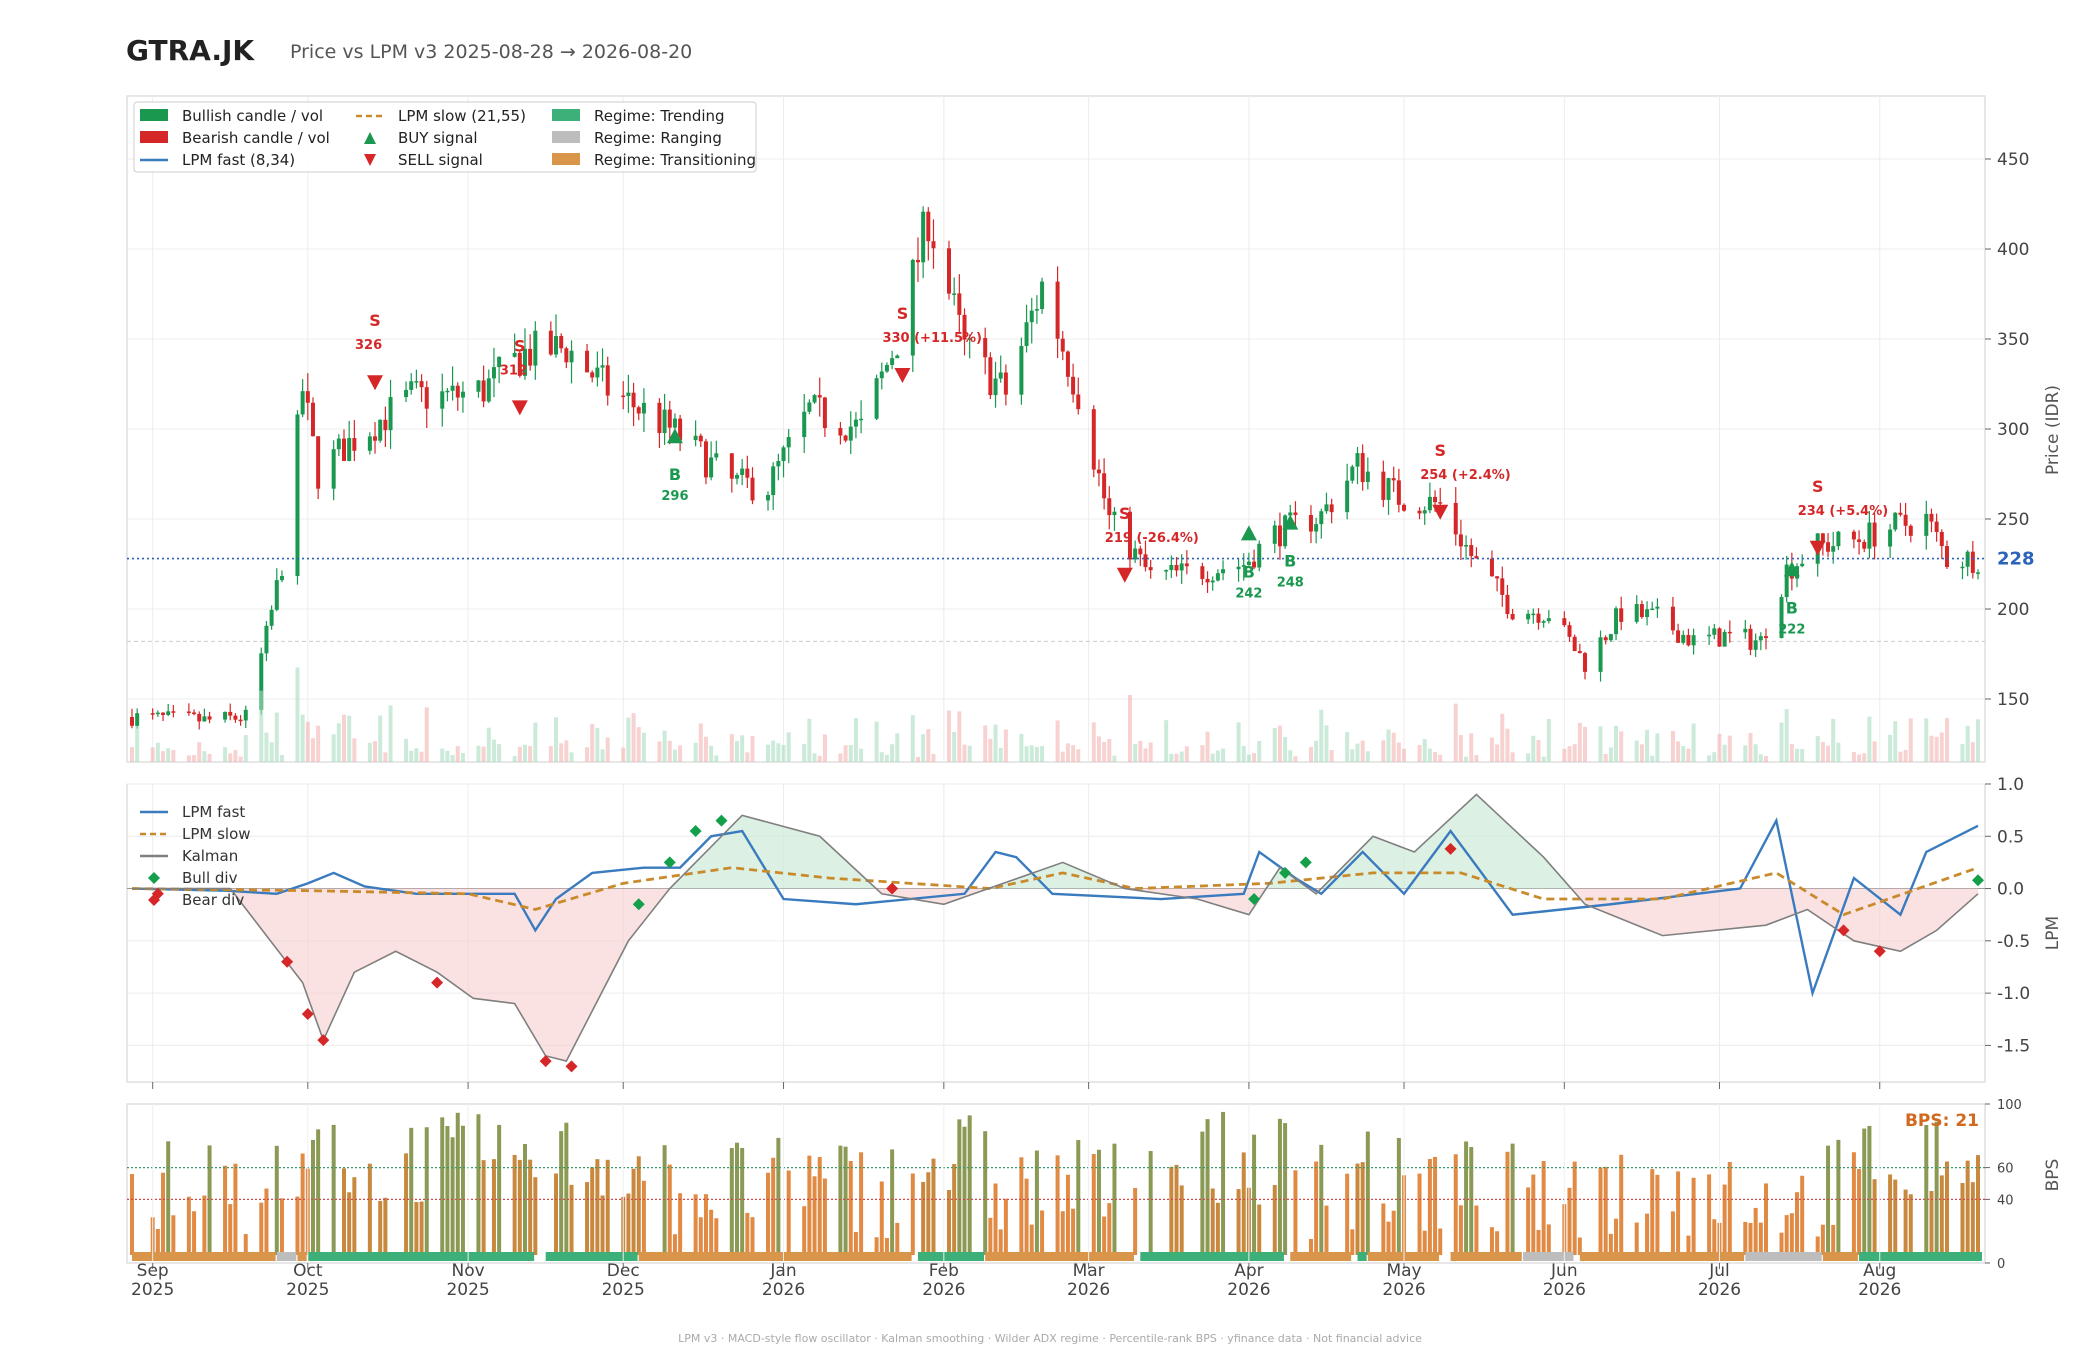  What do you see at coordinates (2013, 942) in the screenshot?
I see `lpm-tick-label: -0.5` at bounding box center [2013, 942].